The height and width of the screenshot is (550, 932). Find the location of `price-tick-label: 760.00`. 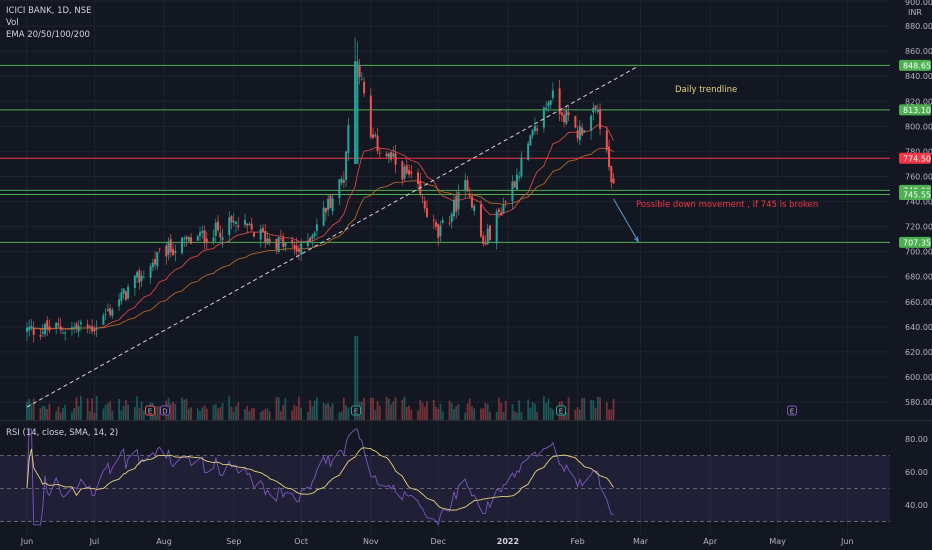

price-tick-label: 760.00 is located at coordinates (918, 176).